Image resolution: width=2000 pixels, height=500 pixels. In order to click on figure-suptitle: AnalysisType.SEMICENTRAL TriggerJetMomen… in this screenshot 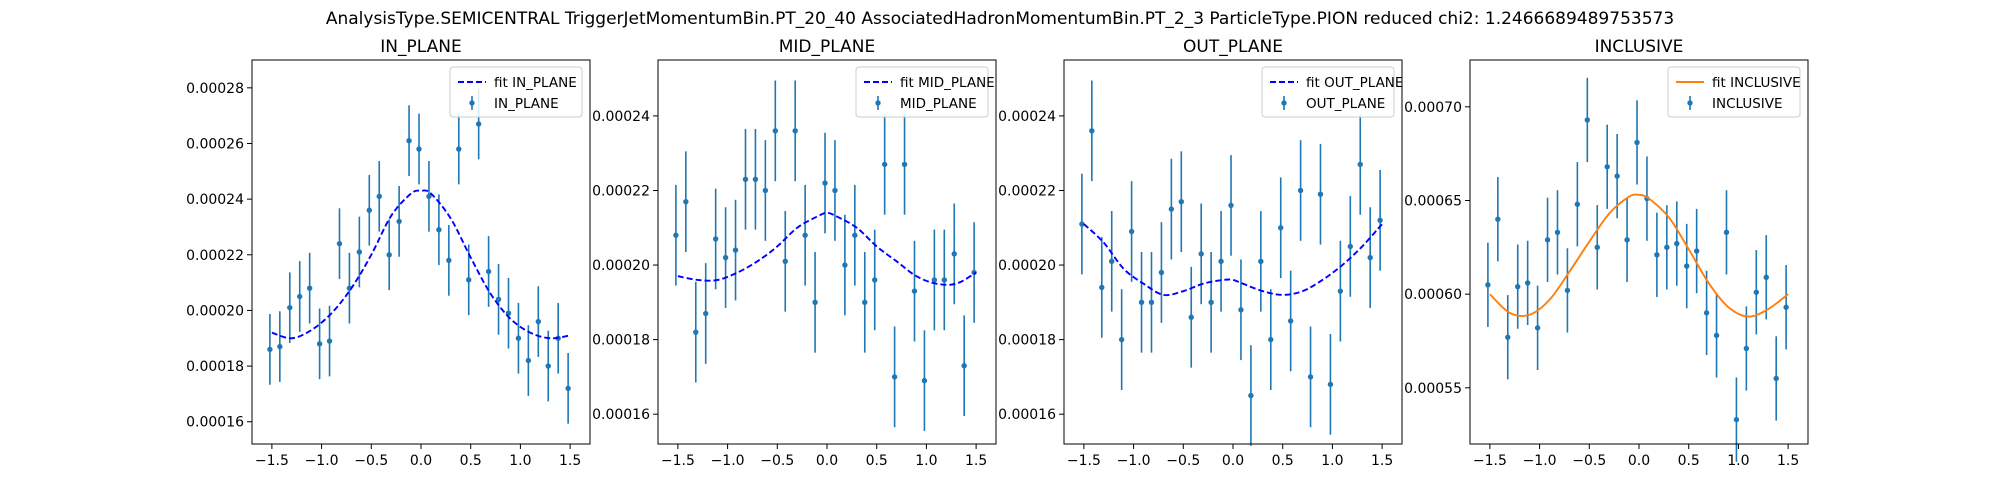, I will do `click(1000, 19)`.